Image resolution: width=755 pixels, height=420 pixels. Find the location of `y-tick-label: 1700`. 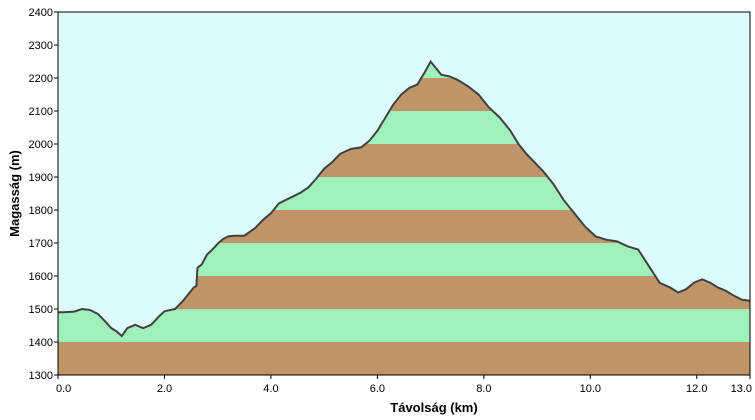

y-tick-label: 1700 is located at coordinates (41, 244).